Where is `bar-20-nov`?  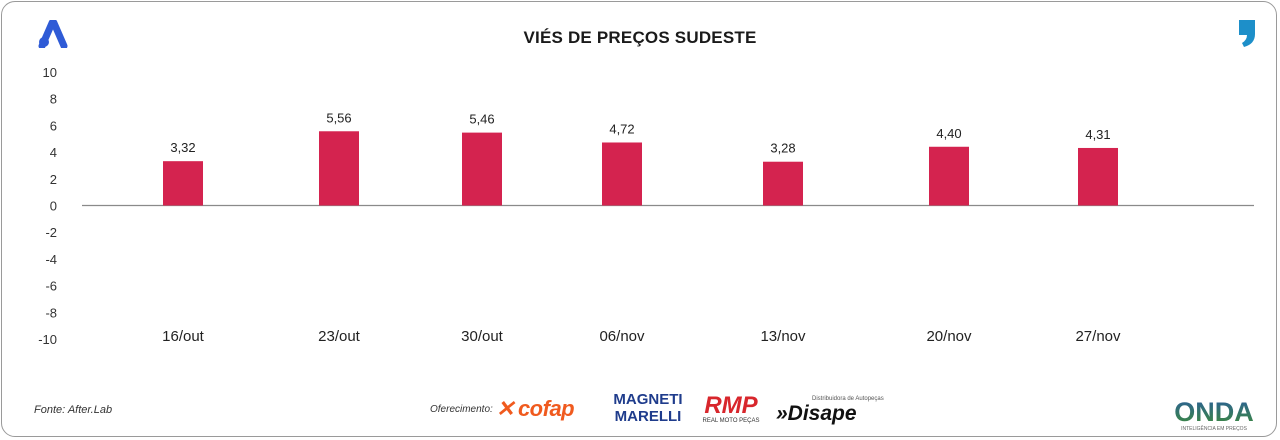
bar-20-nov is located at coordinates (949, 176).